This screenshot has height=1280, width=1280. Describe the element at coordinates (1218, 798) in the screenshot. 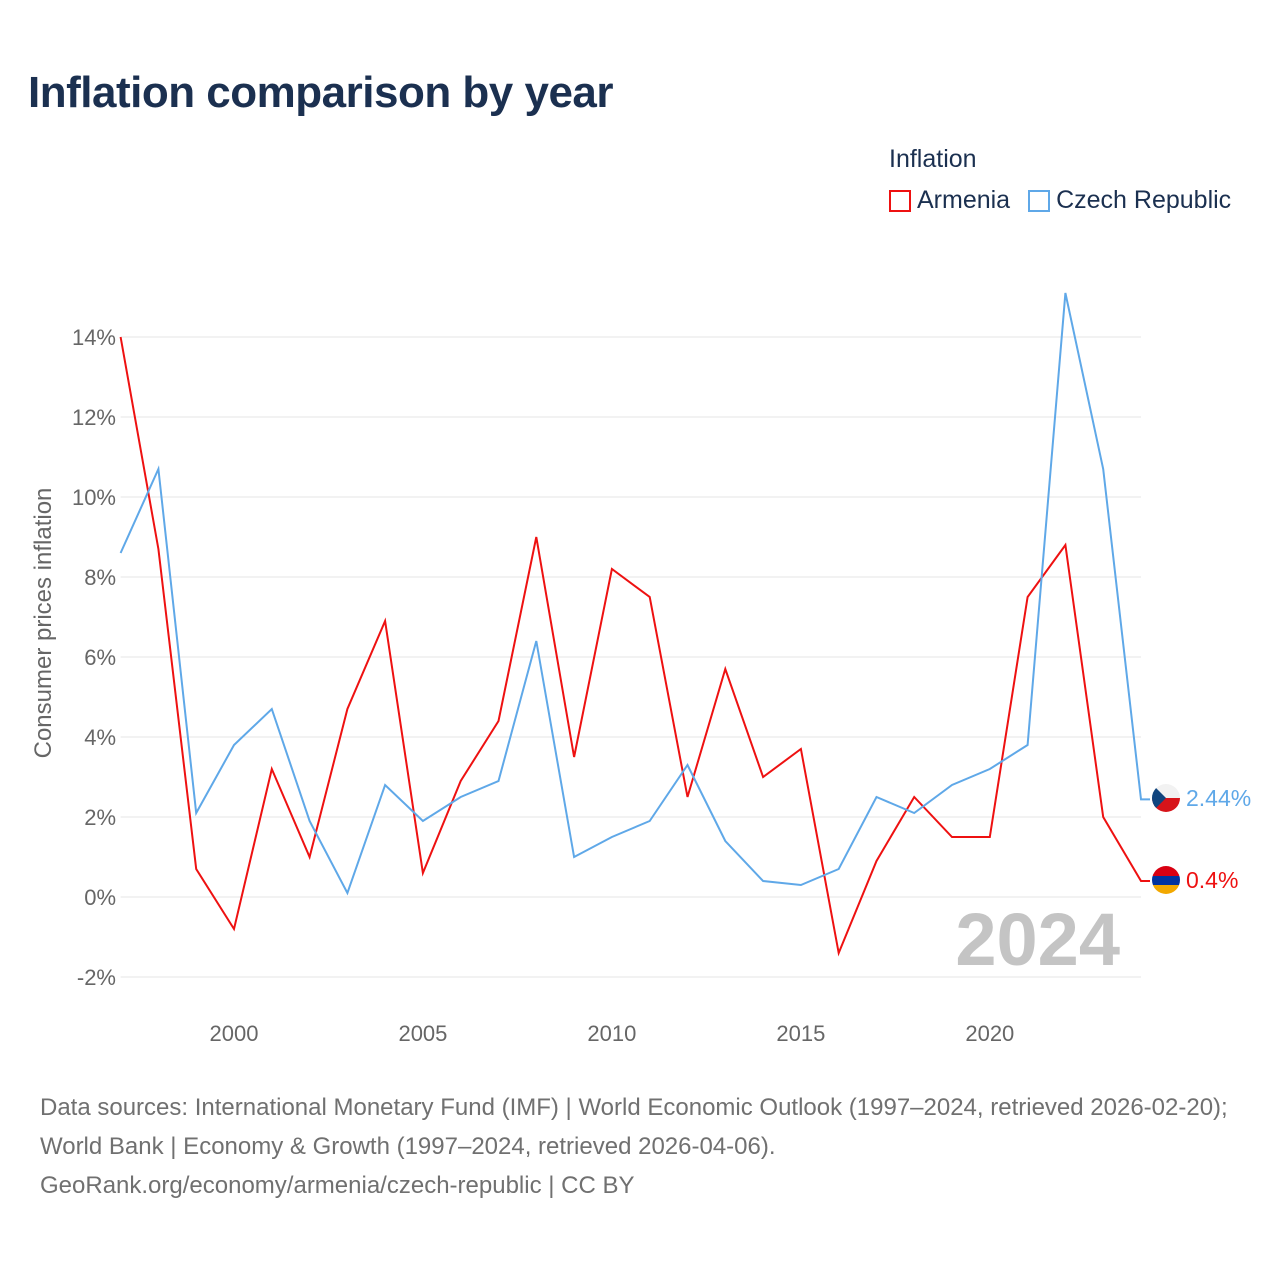

I see `end-label-czech-republic: 2.44%` at that location.